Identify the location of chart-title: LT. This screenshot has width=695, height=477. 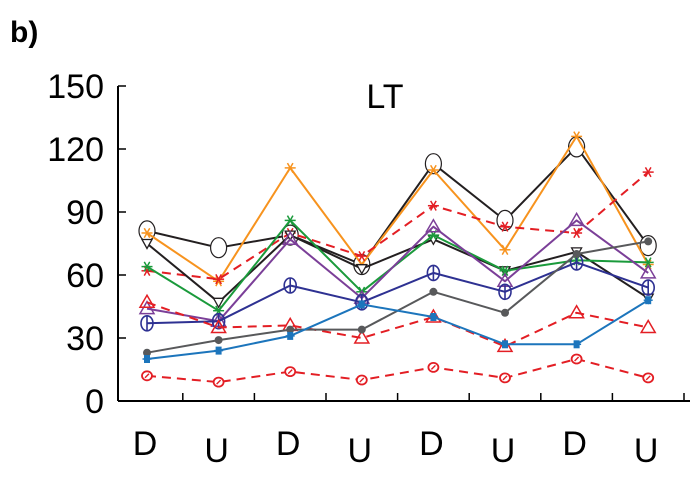
(384, 97).